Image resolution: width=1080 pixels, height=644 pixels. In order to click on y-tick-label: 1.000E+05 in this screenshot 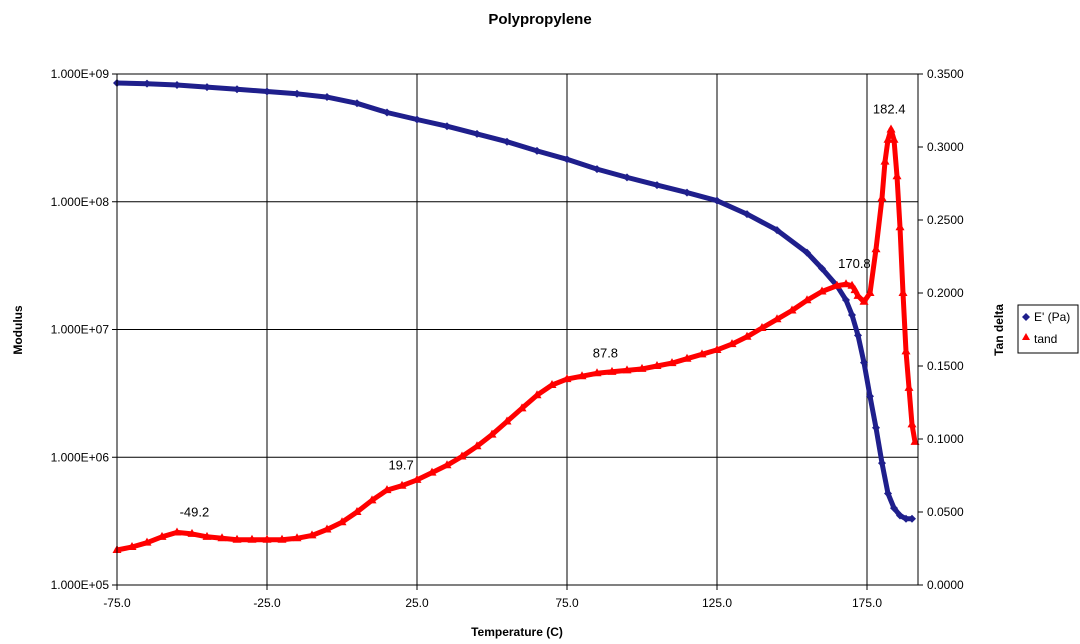, I will do `click(80, 585)`.